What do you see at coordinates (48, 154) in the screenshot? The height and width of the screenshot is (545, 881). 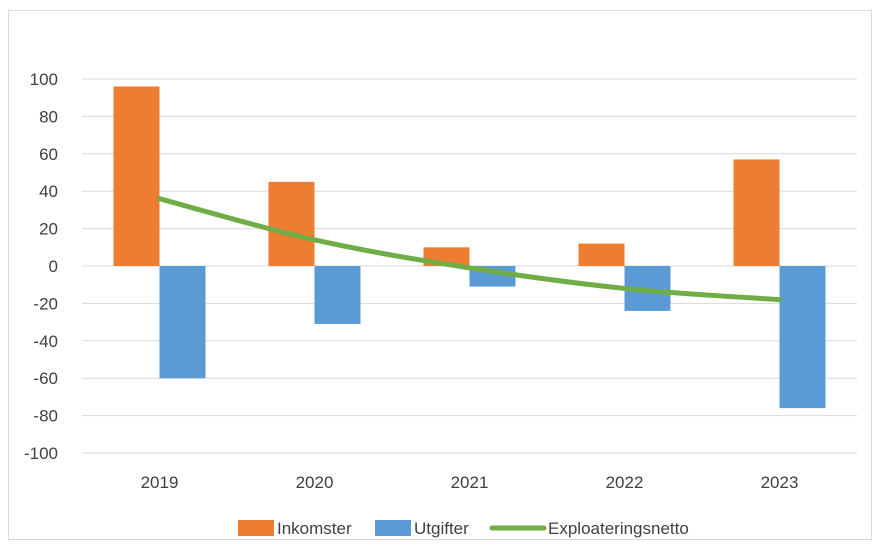 I see `y-tick-label: 60` at bounding box center [48, 154].